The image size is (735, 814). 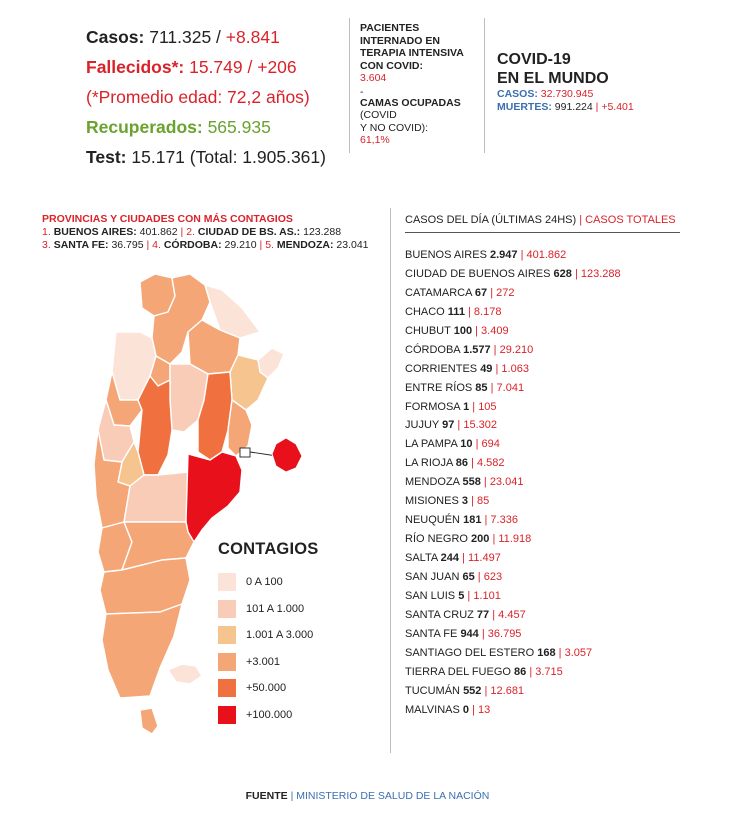 What do you see at coordinates (266, 796) in the screenshot?
I see `source-label: FUENTE` at bounding box center [266, 796].